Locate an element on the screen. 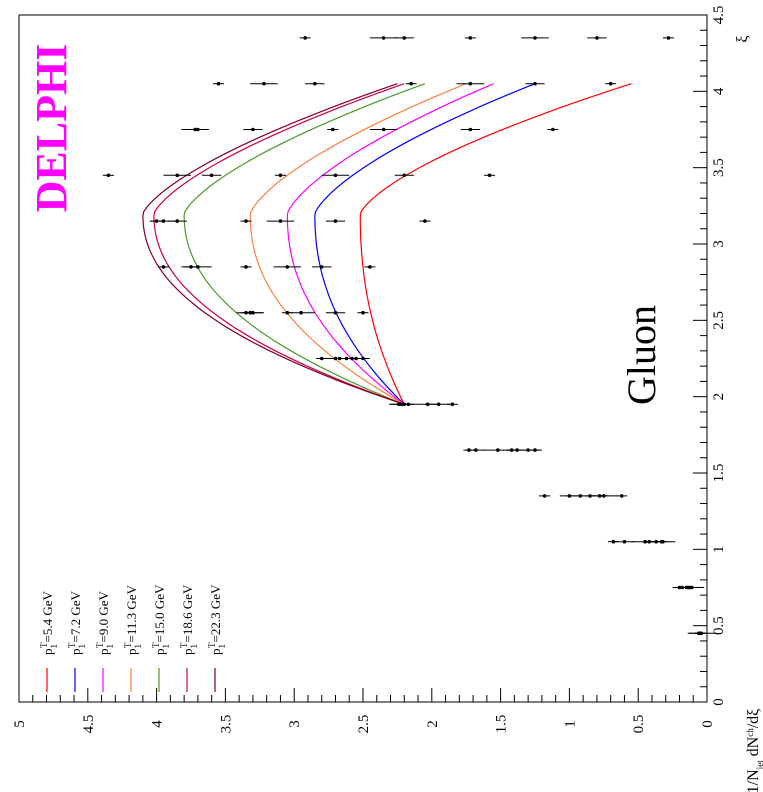  y-title-b: jet is located at coordinates (759, 765).